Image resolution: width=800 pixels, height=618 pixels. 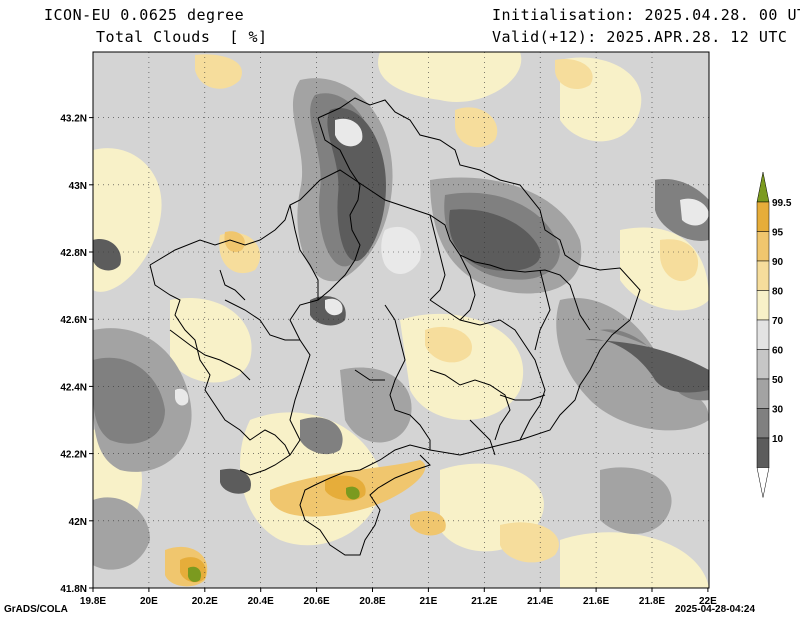 What do you see at coordinates (73, 320) in the screenshot?
I see `y-tick-label: 42.6N` at bounding box center [73, 320].